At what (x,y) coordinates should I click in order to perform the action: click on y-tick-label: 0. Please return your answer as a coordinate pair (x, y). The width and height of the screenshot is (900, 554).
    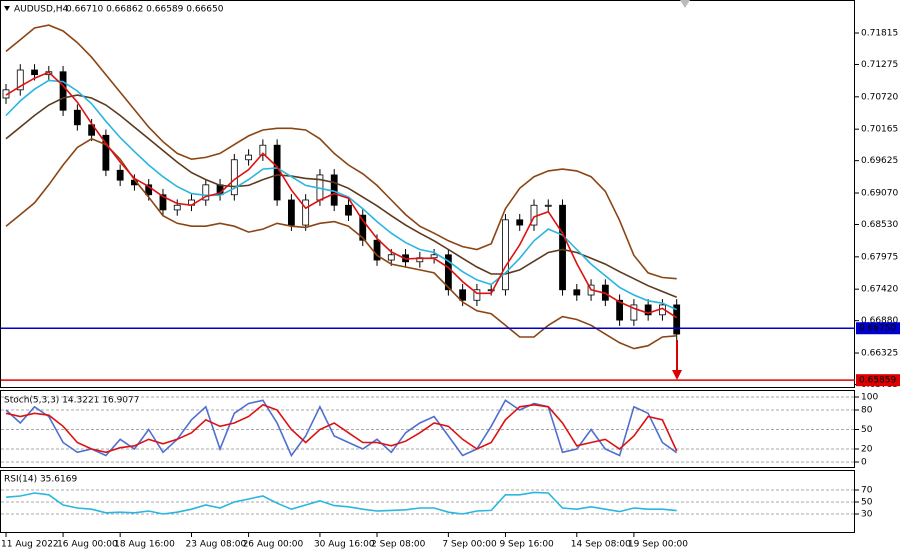
    Looking at the image, I should click on (864, 463).